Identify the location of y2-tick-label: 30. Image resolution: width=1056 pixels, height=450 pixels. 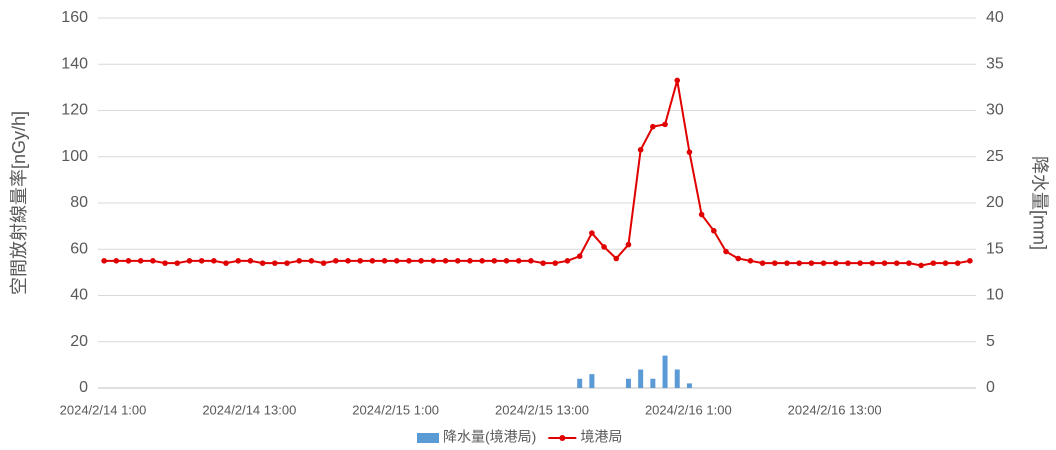
(995, 110).